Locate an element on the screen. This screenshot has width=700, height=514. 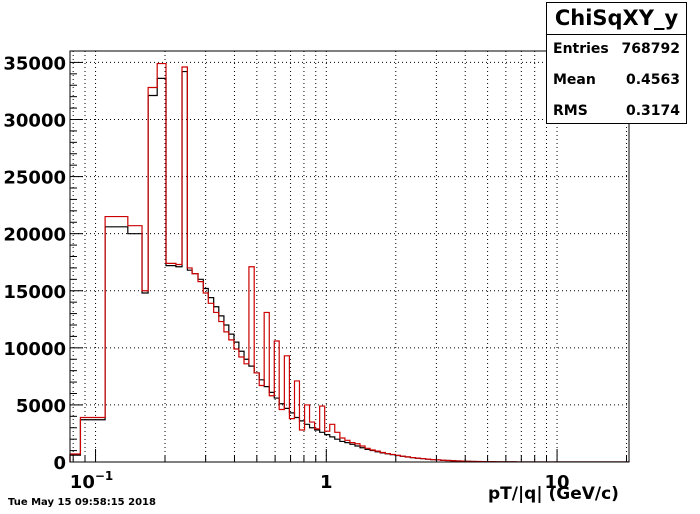
stats-title: ChiSqXY_y is located at coordinates (616, 19).